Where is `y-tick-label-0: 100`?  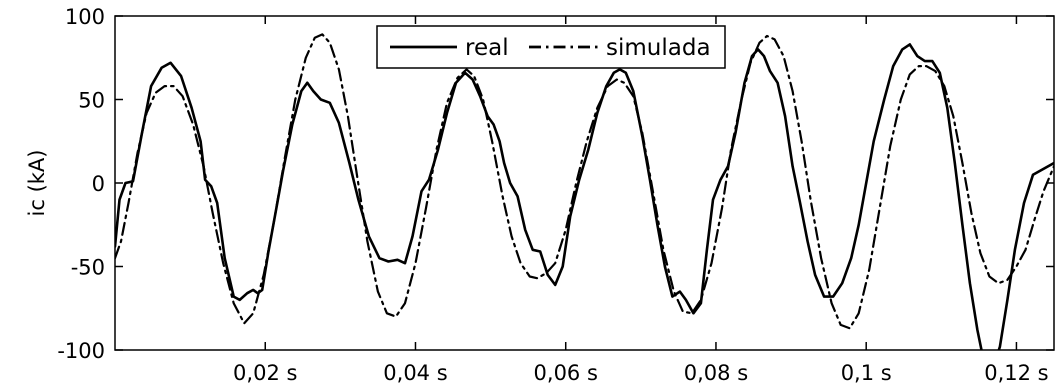
y-tick-label-0: 100 is located at coordinates (85, 17).